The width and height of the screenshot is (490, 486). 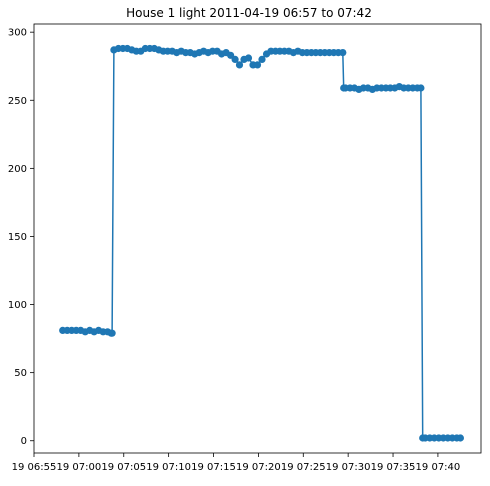 I want to click on x-tick-label: 19 07:20, so click(x=258, y=467).